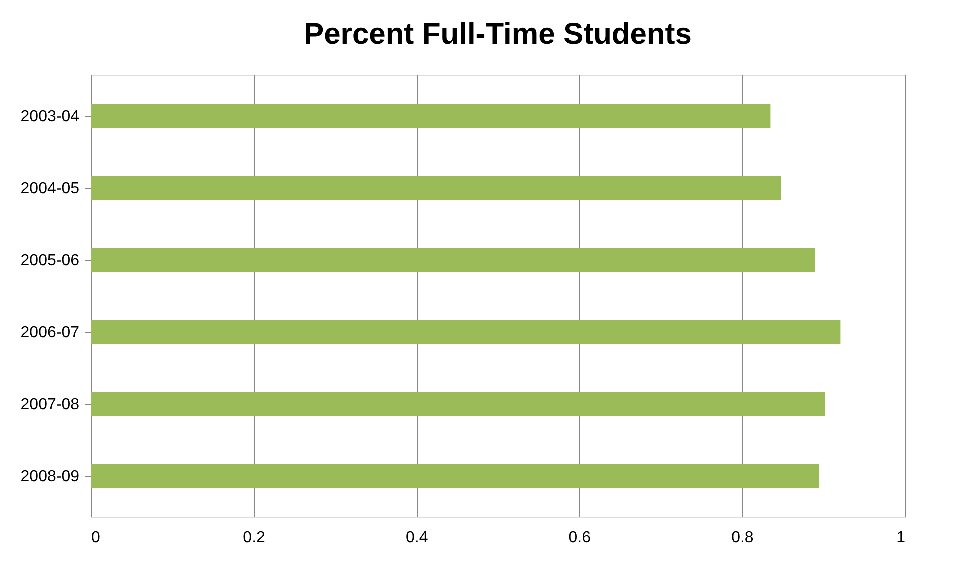  I want to click on x-tick-label: 0.4, so click(417, 538).